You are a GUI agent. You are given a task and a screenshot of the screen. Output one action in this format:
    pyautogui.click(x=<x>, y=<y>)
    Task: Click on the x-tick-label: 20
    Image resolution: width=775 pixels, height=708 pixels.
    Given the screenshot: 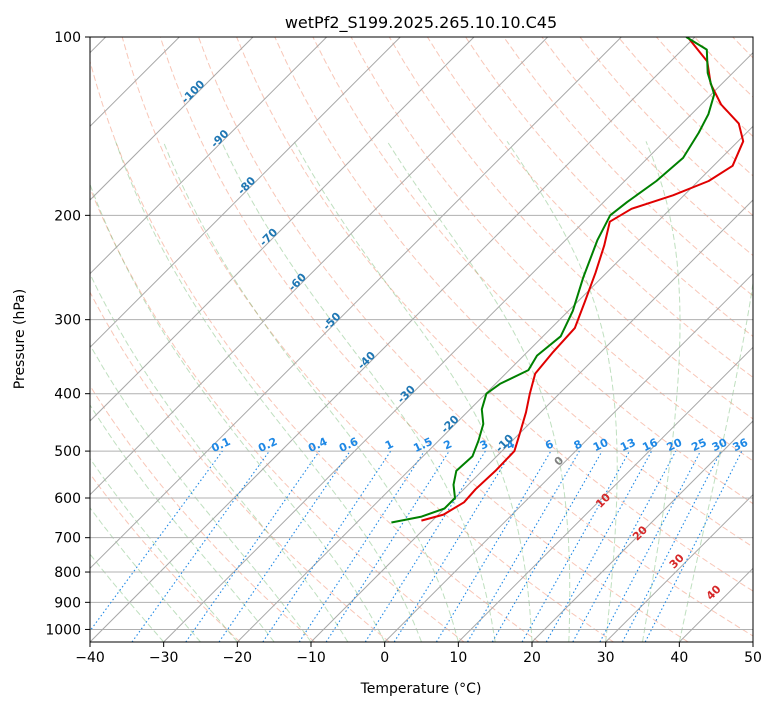 What is the action you would take?
    pyautogui.click(x=532, y=658)
    